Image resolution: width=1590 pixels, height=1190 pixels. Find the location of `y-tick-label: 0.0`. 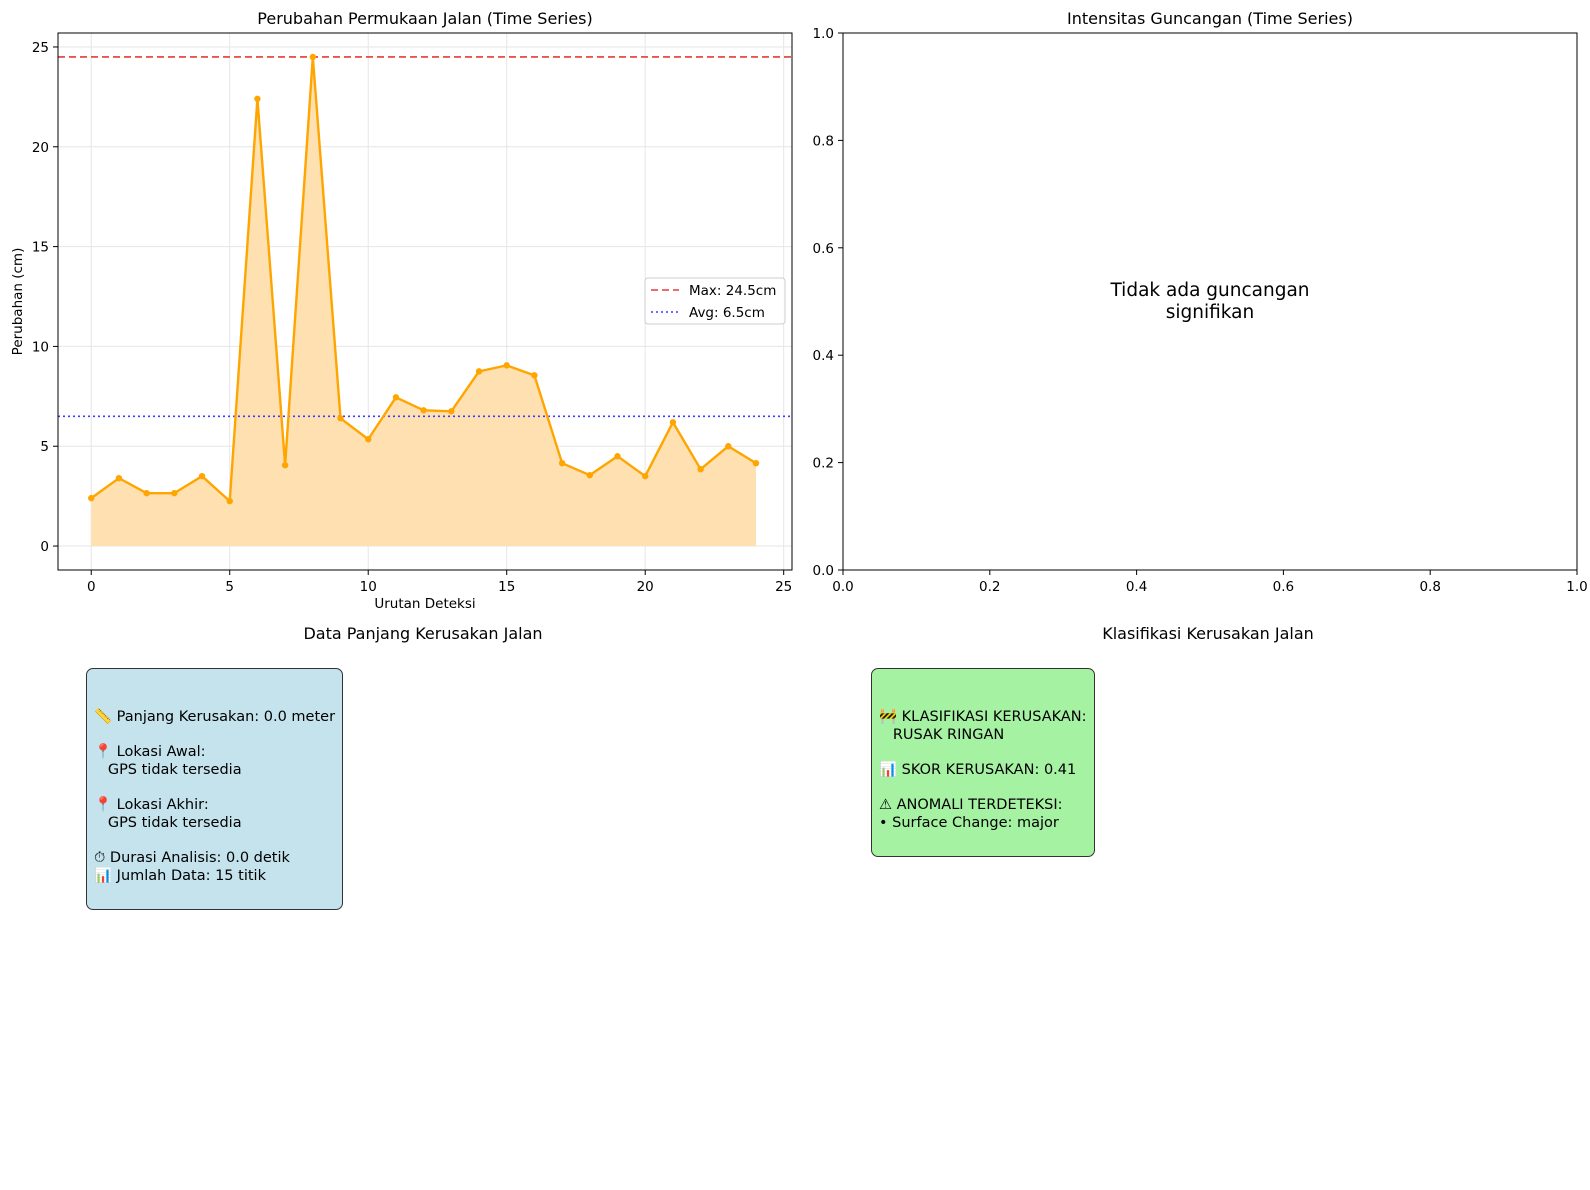

y-tick-label: 0.0 is located at coordinates (823, 571).